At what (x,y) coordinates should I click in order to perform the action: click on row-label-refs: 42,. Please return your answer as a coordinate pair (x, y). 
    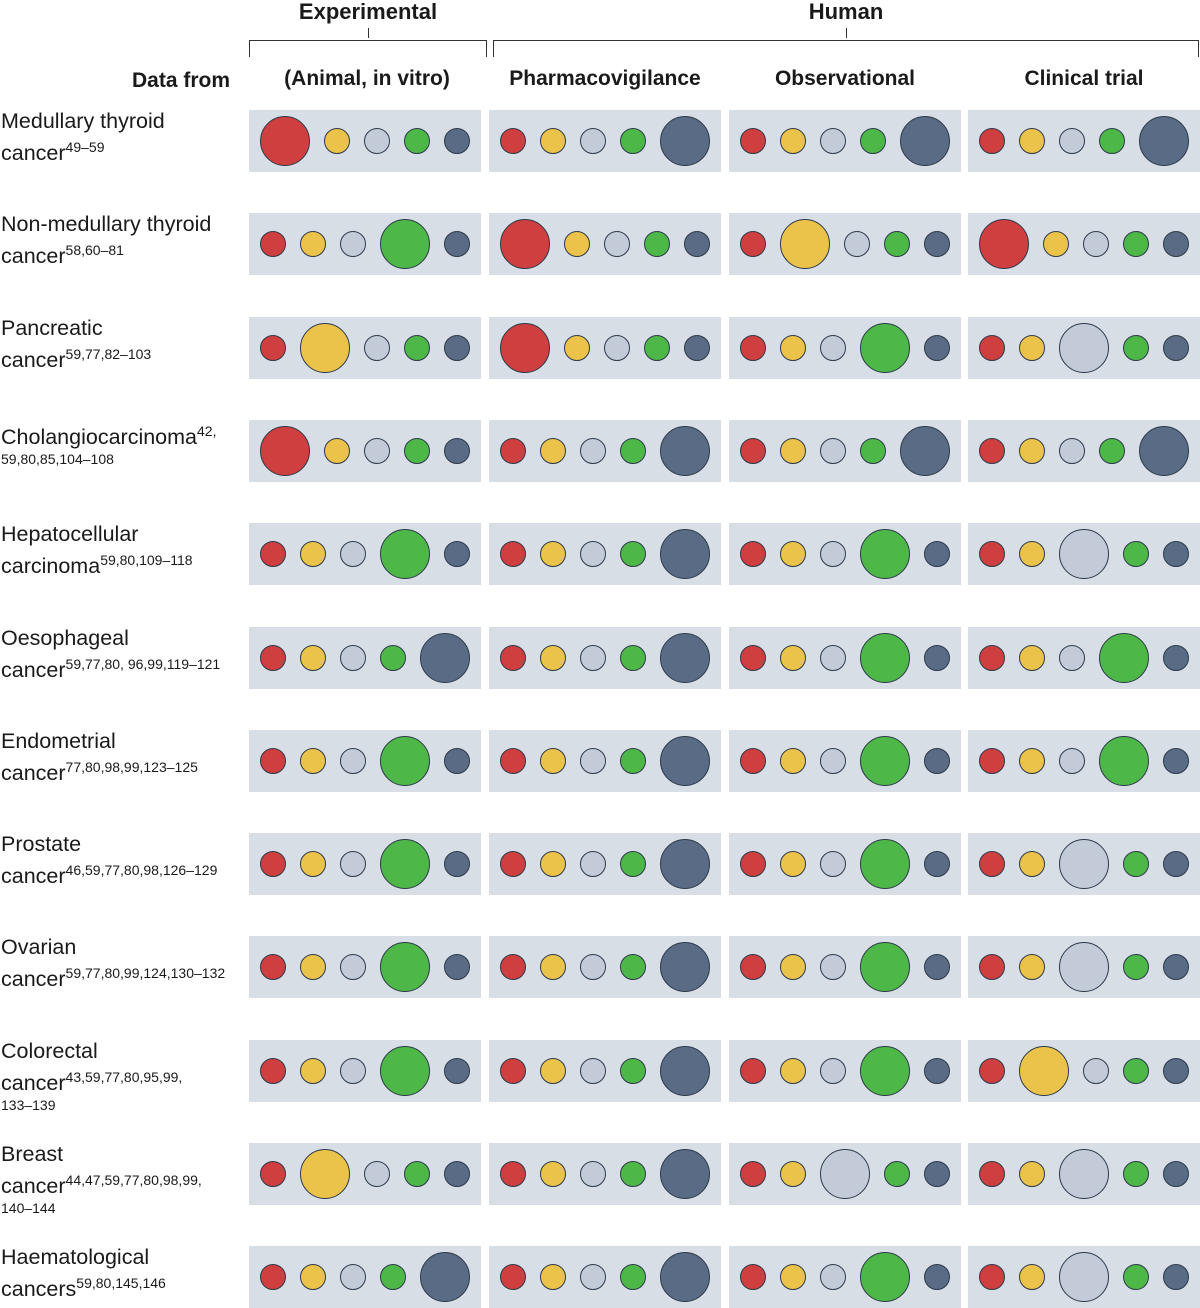
    Looking at the image, I should click on (207, 431).